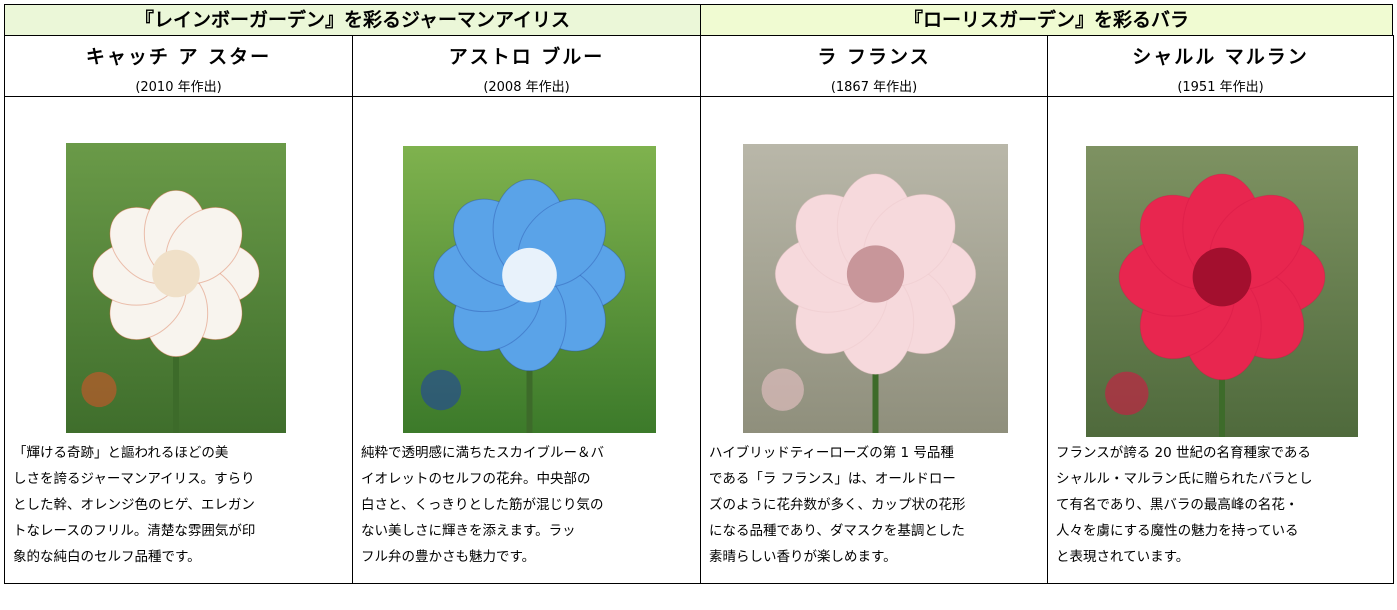  What do you see at coordinates (1046, 20) in the screenshot?
I see `group-header: 『ローリスガーデン』を彩るバラ` at bounding box center [1046, 20].